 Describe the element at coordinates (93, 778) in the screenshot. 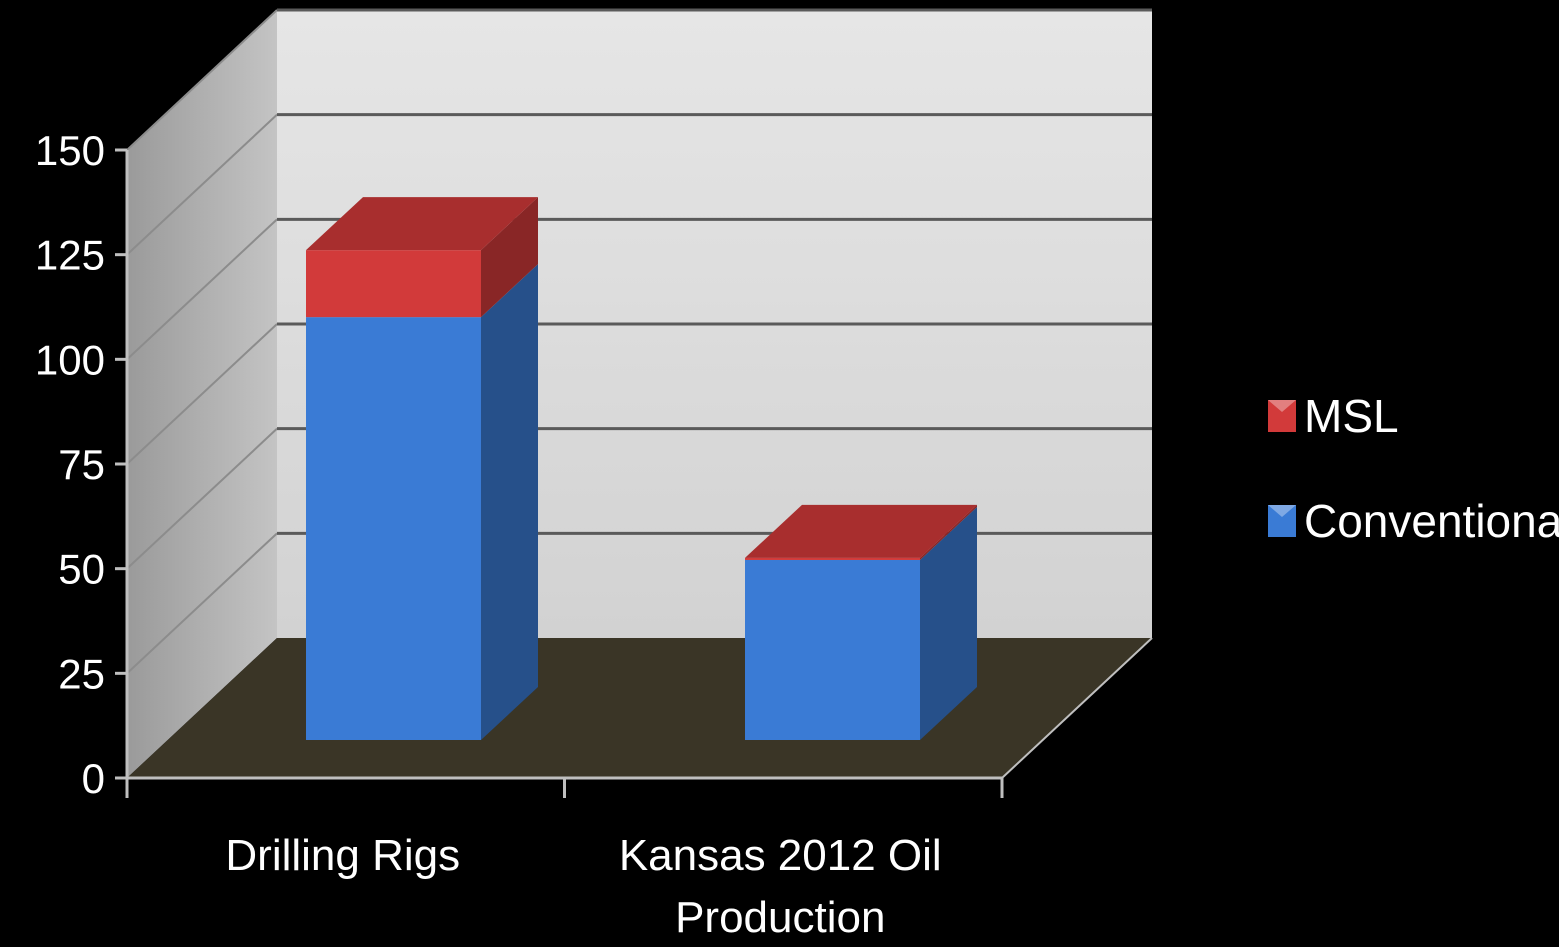

I see `y-tick-label: 0` at that location.